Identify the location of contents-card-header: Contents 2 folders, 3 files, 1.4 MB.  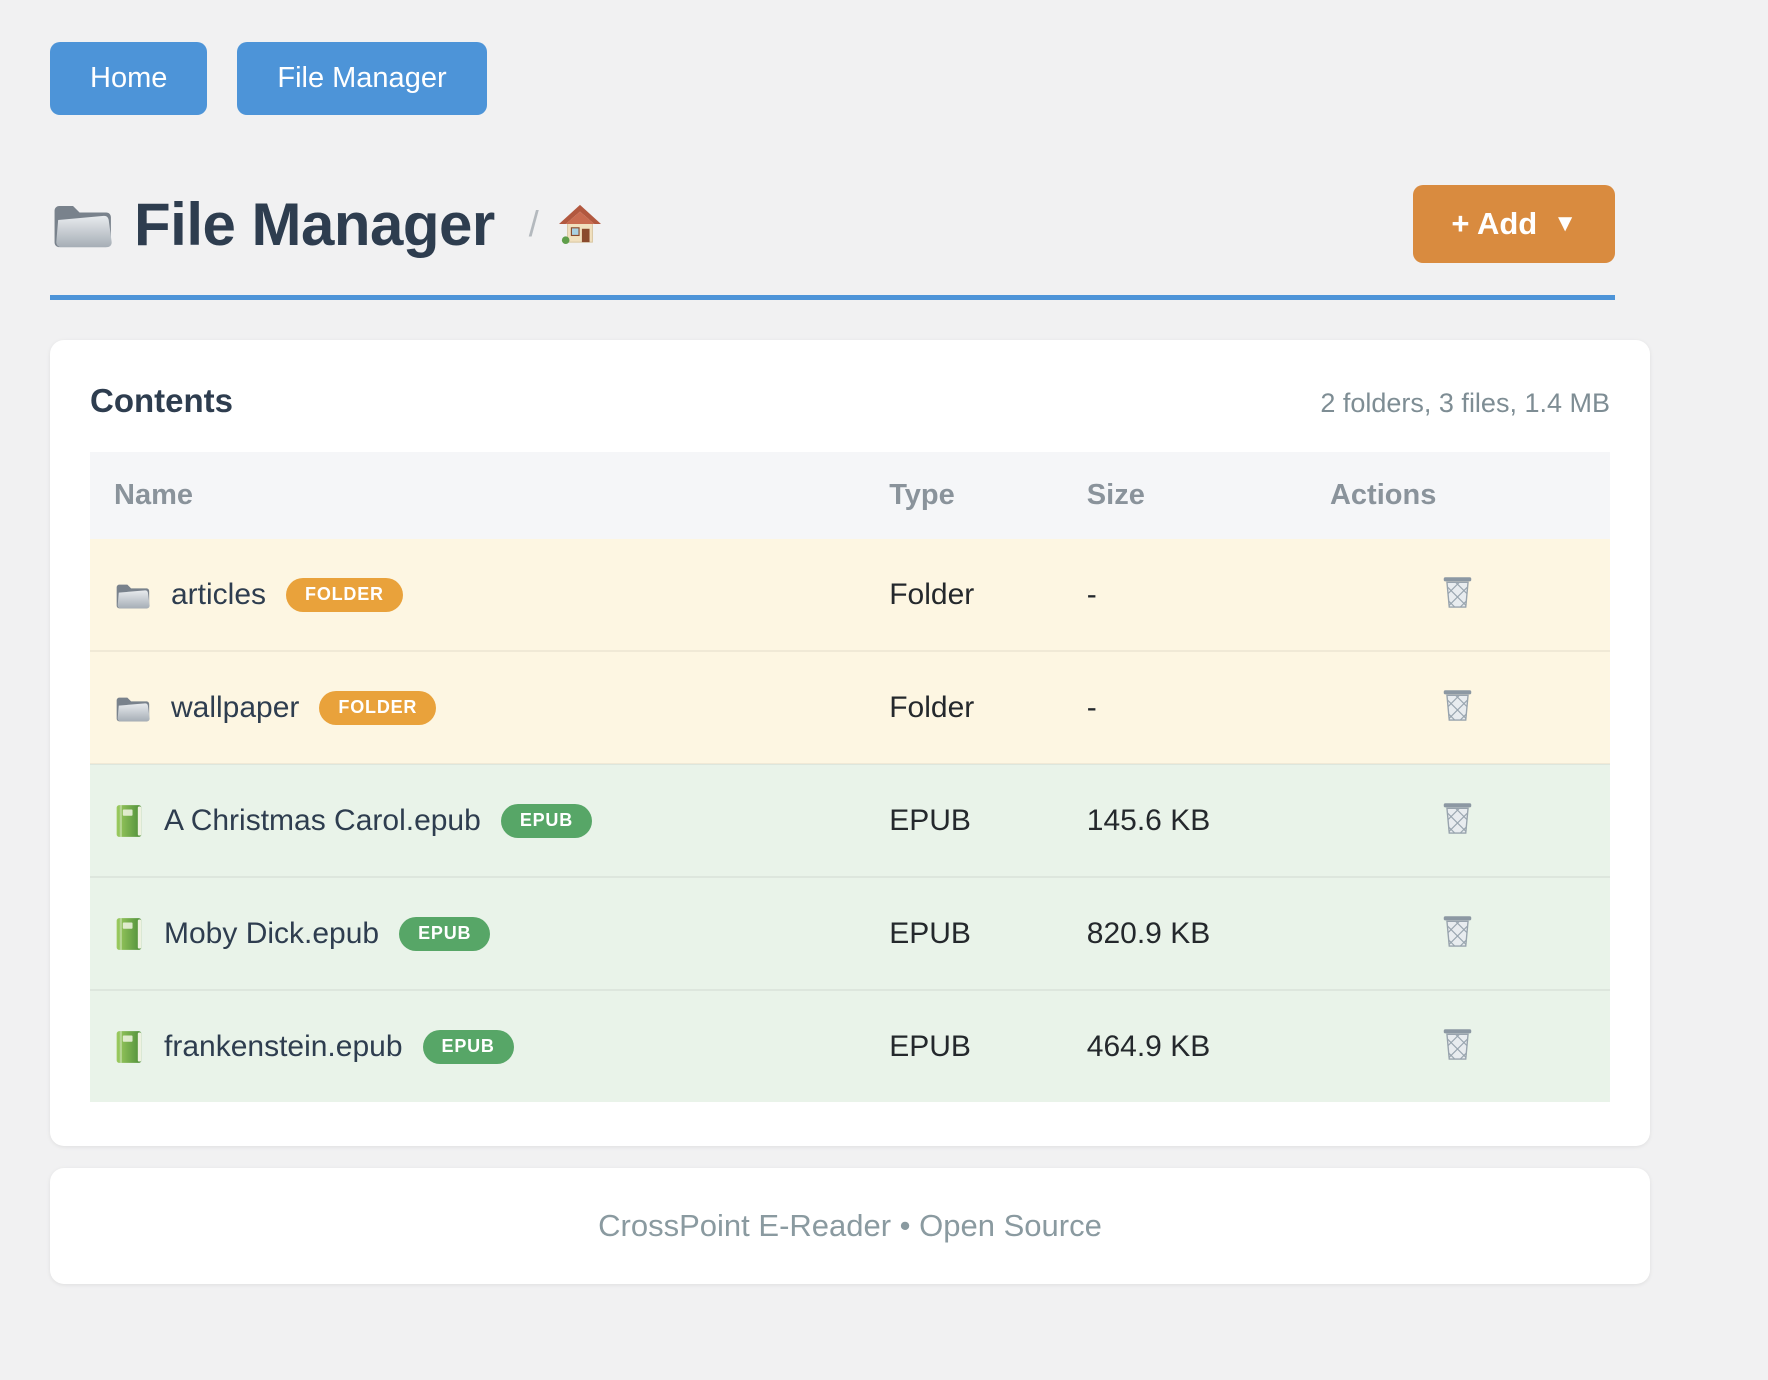
(850, 401).